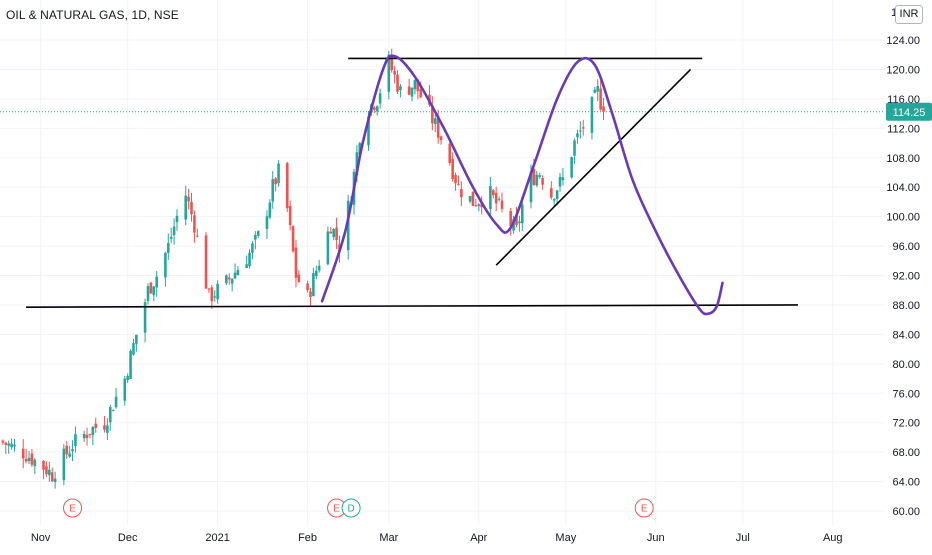 This screenshot has height=555, width=932. I want to click on currency-badge: INR, so click(909, 14).